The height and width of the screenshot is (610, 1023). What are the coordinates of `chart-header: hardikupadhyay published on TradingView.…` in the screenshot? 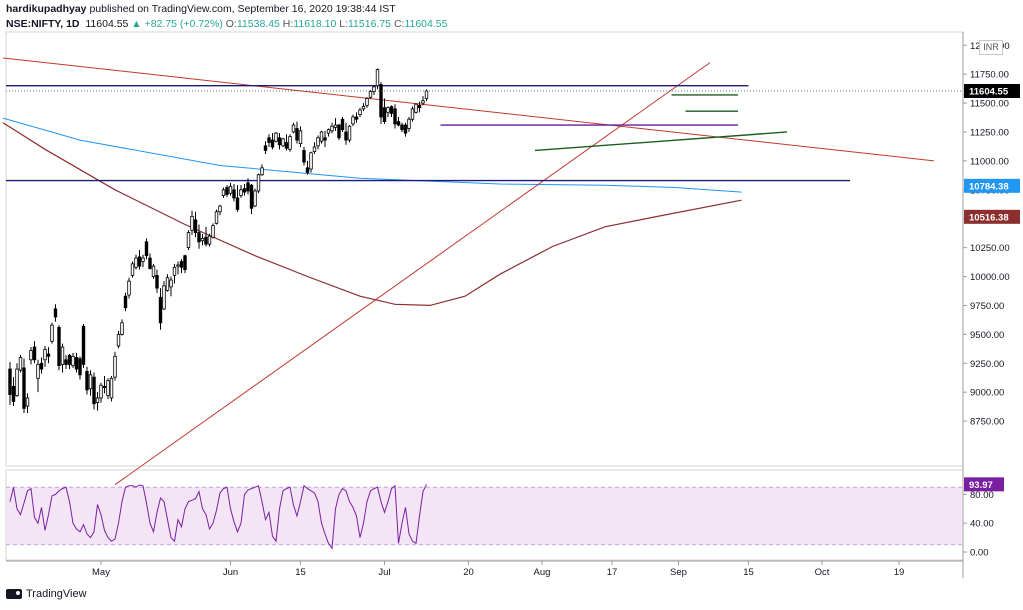 It's located at (226, 17).